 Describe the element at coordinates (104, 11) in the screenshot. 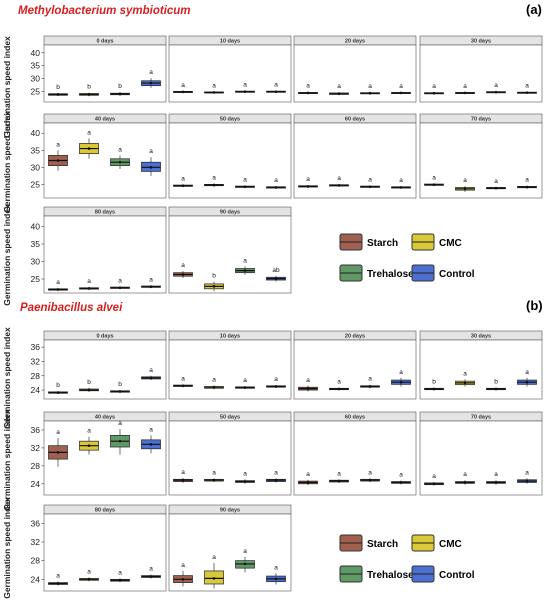

I see `panel-a-title: Methylobacterium symbioticum` at that location.